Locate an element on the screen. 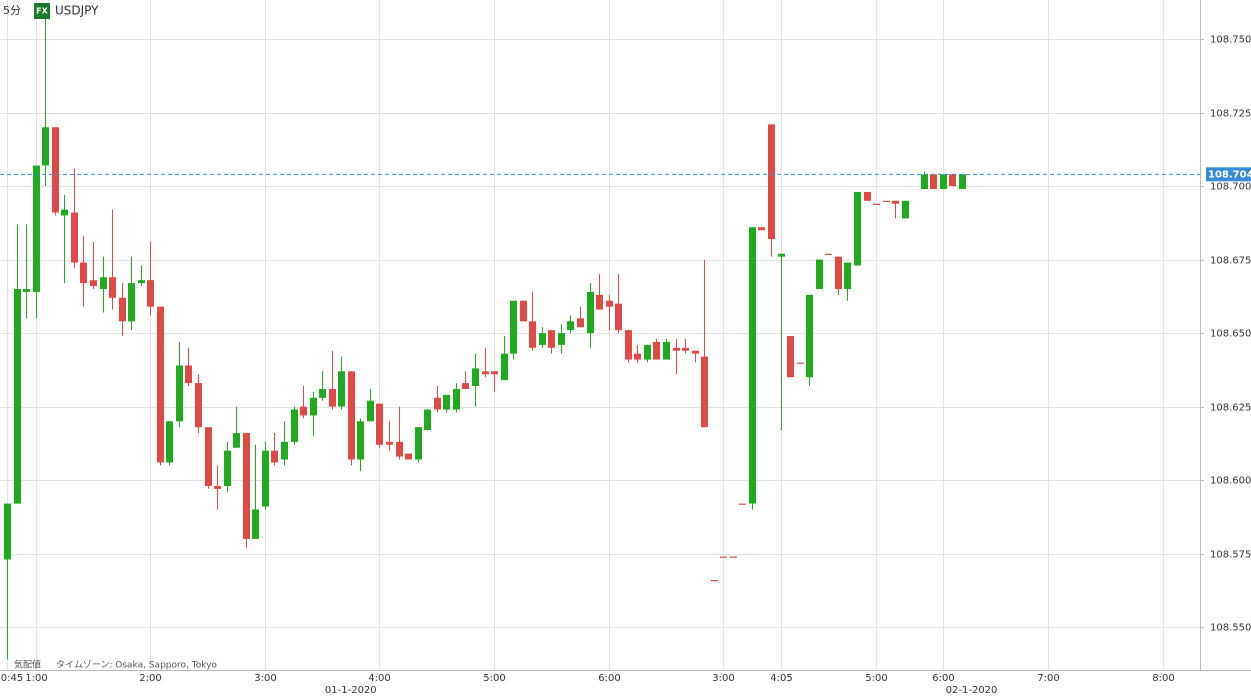 The image size is (1251, 696). y-tick-label: 108.650 is located at coordinates (1230, 334).